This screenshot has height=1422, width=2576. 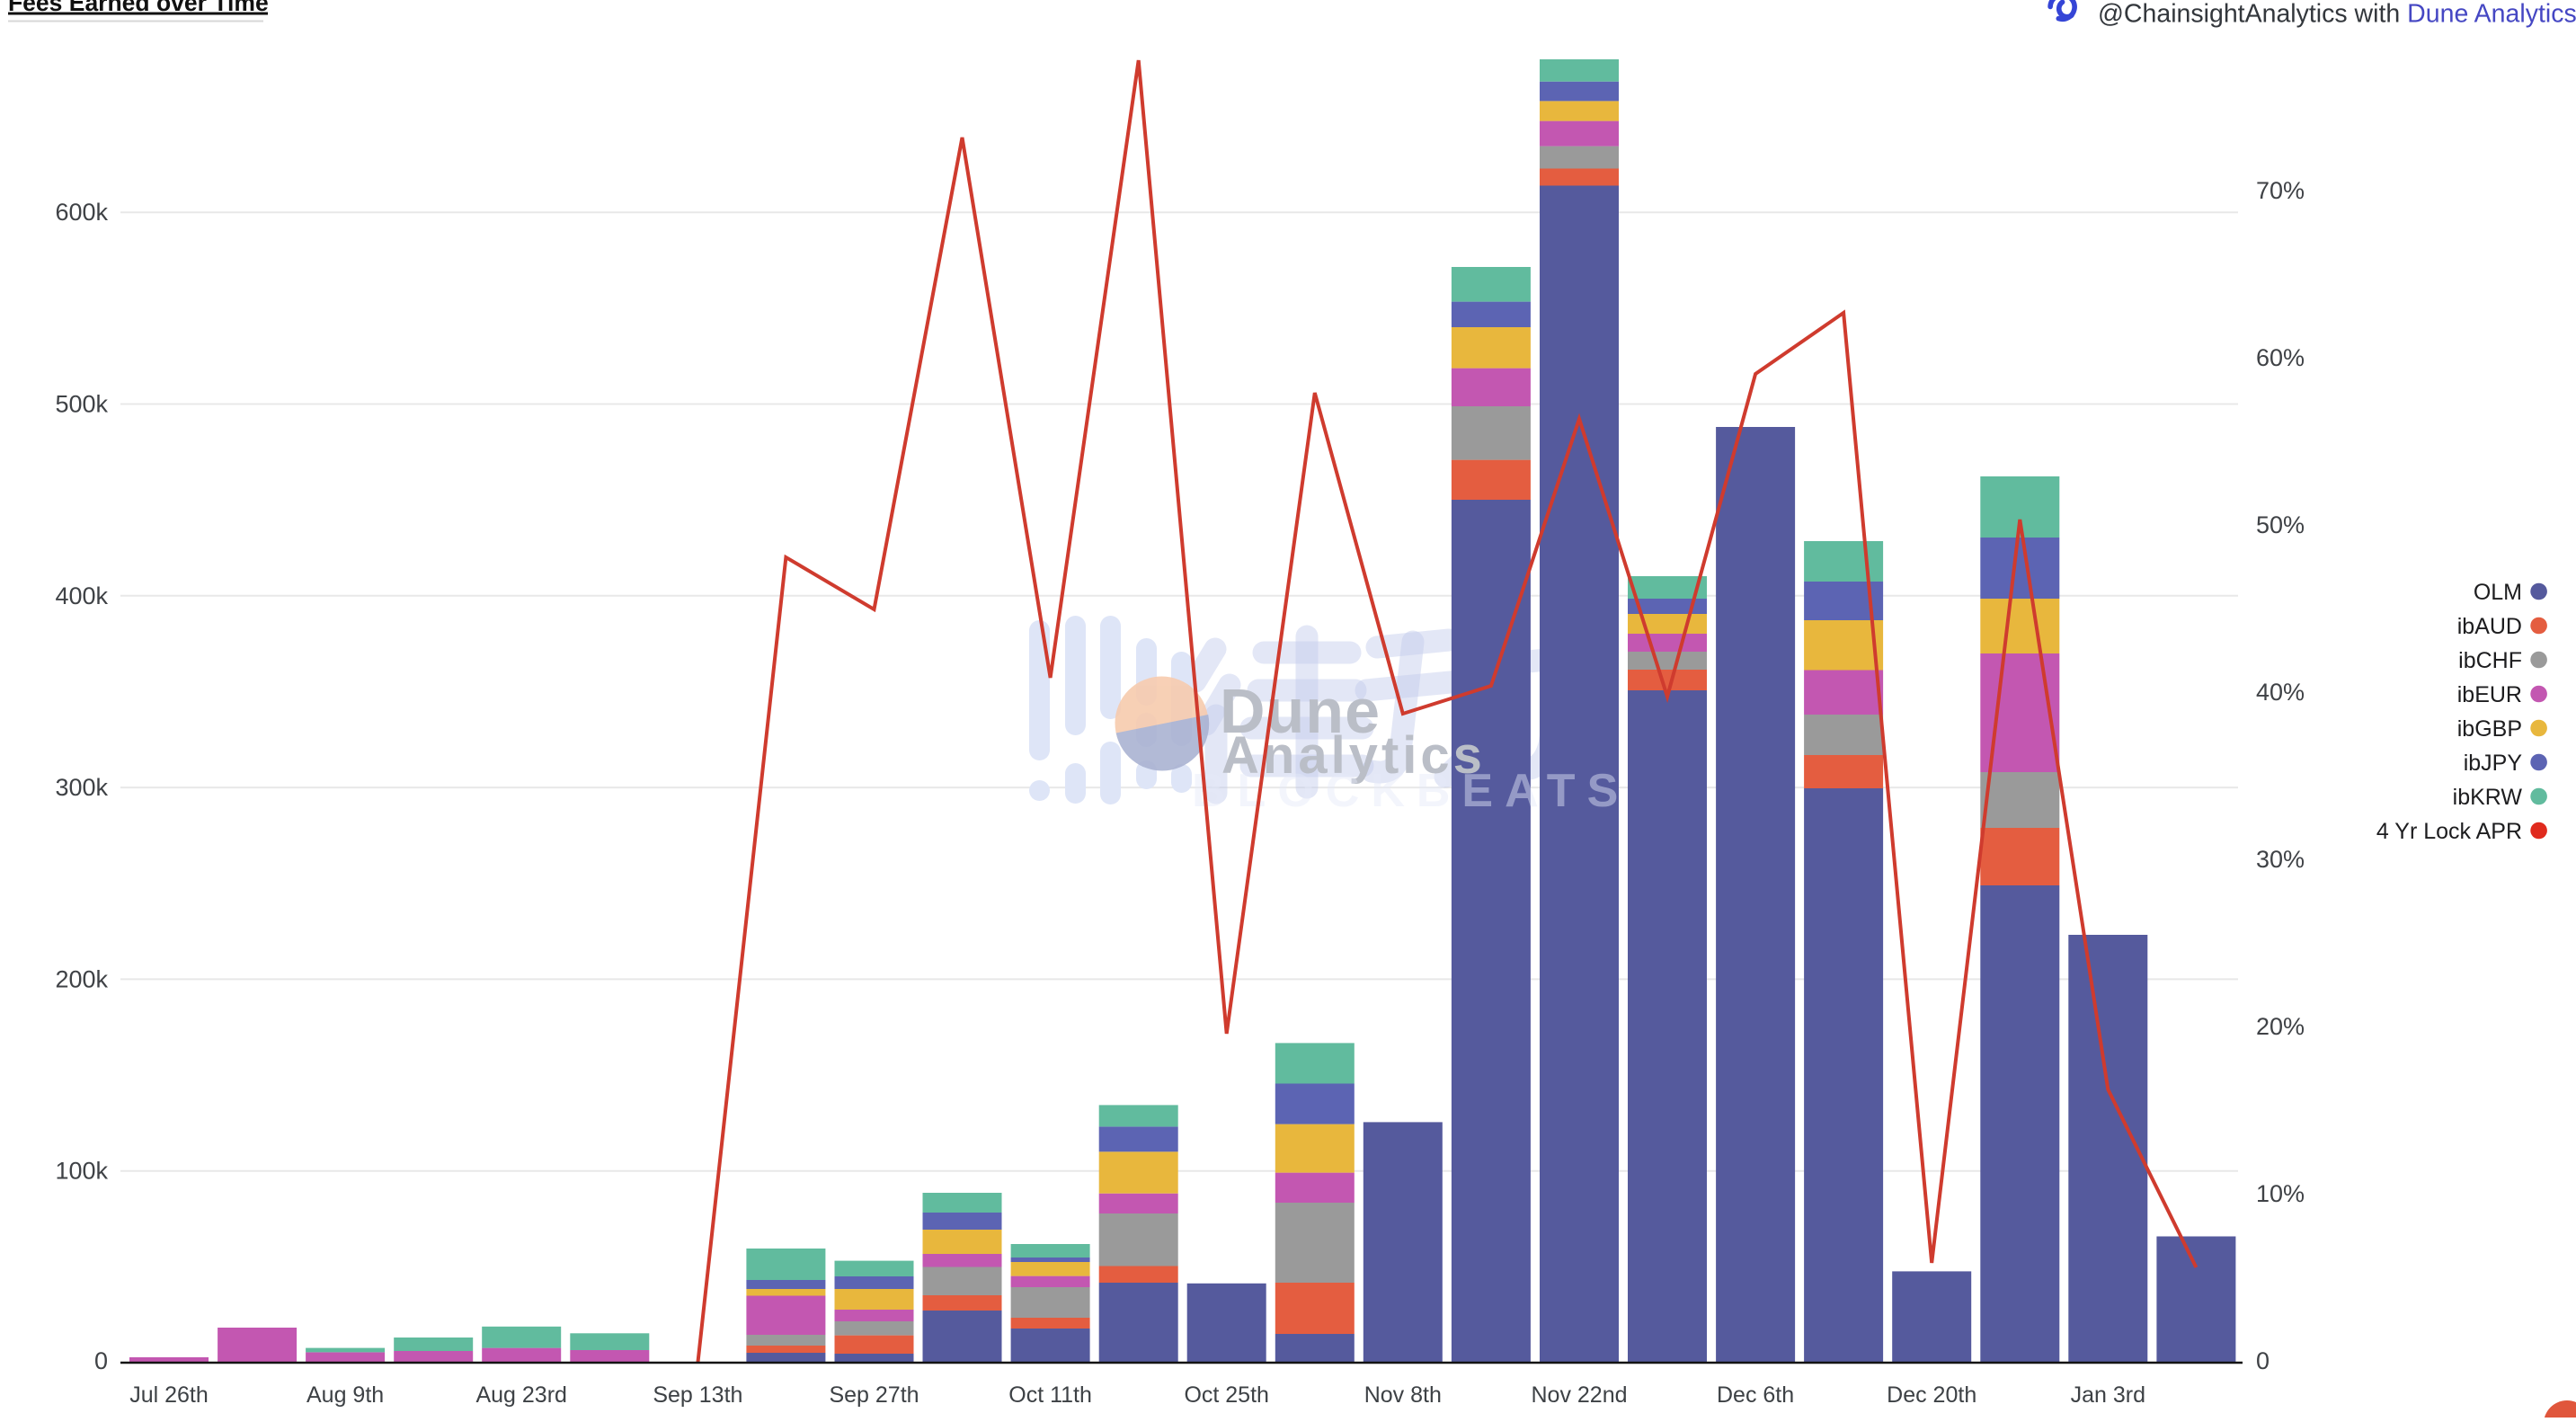 I want to click on svg-text: Aug 23rd, so click(x=520, y=1395).